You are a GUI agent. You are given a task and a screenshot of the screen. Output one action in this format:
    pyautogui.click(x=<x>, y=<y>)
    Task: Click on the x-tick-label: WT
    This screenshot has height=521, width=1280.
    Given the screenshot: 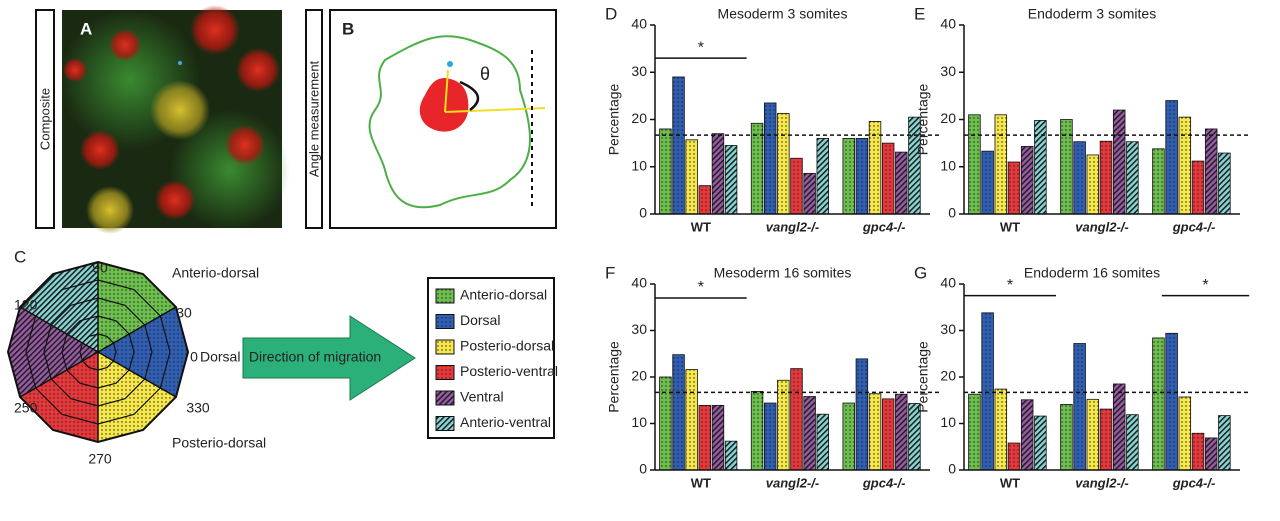 What is the action you would take?
    pyautogui.click(x=701, y=226)
    